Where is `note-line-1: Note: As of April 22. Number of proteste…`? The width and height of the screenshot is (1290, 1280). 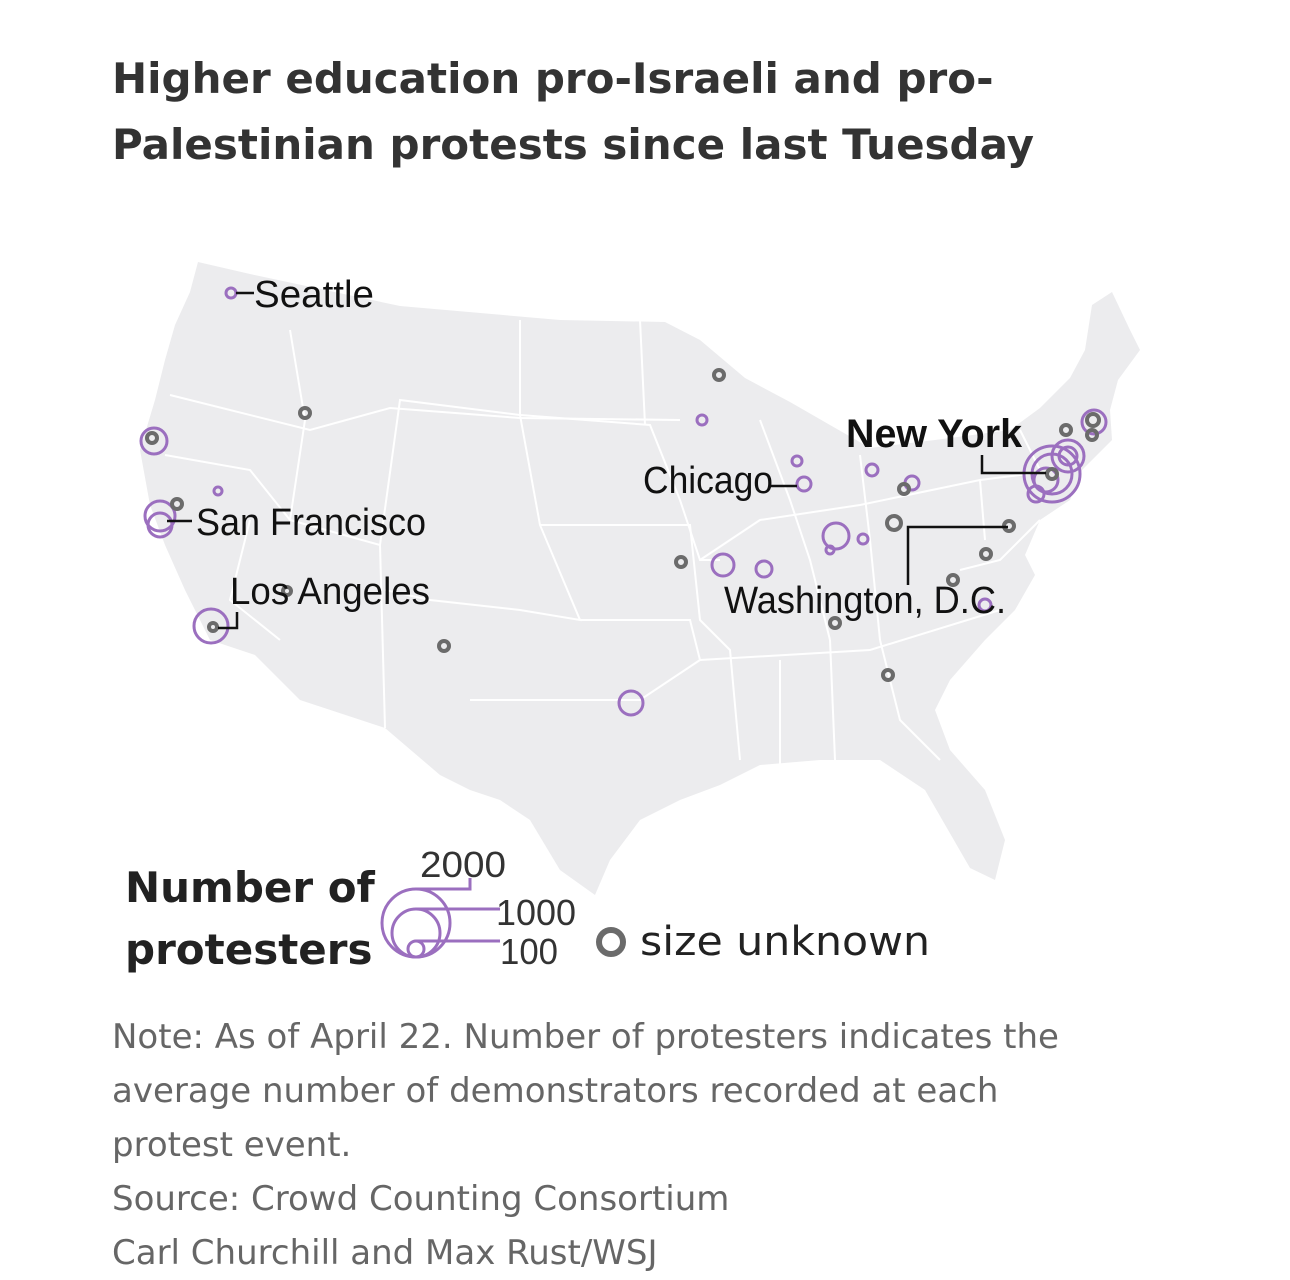 note-line-1: Note: As of April 22. Number of proteste… is located at coordinates (585, 1037).